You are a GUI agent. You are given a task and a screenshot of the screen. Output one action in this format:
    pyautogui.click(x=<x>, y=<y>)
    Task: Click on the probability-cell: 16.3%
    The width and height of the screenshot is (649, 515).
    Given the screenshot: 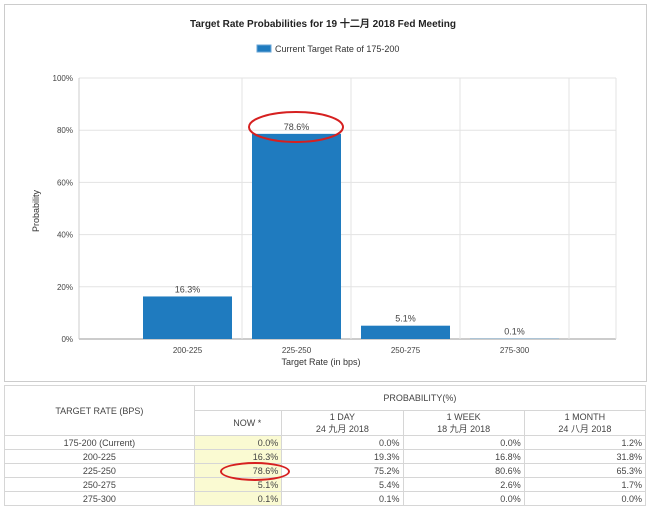 What is the action you would take?
    pyautogui.click(x=238, y=456)
    